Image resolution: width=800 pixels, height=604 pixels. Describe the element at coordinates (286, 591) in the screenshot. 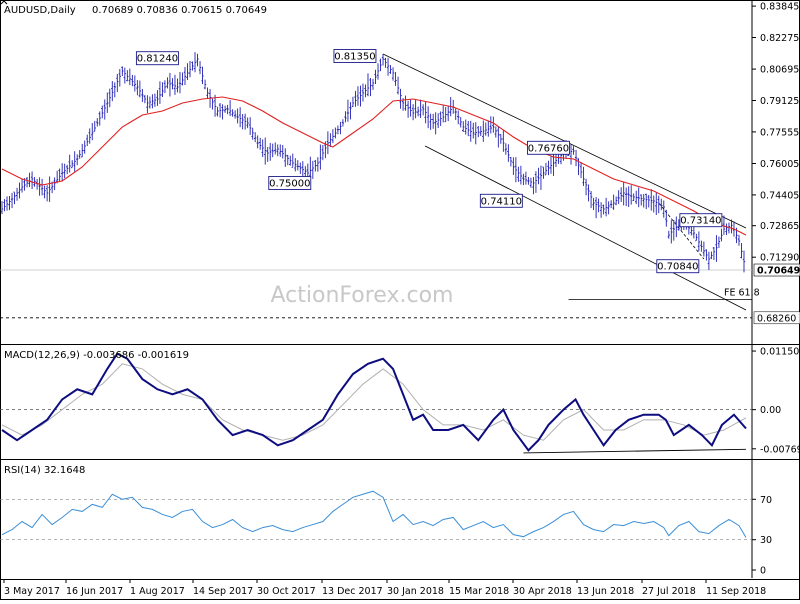

I see `x-axis-tick-label: 30 Oct 2017` at that location.